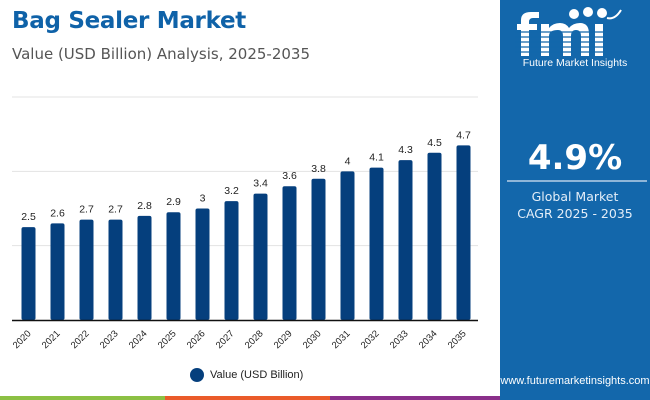  Describe the element at coordinates (203, 199) in the screenshot. I see `data-label-2026: 3` at that location.